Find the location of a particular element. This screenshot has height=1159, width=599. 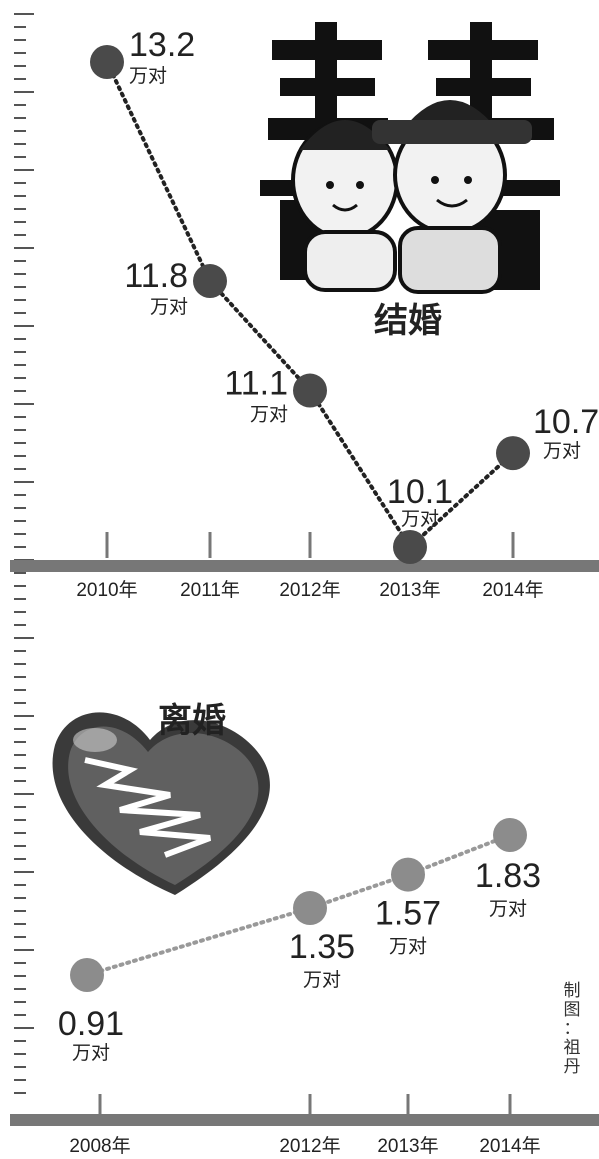

data-label: 1.35 is located at coordinates (322, 947).